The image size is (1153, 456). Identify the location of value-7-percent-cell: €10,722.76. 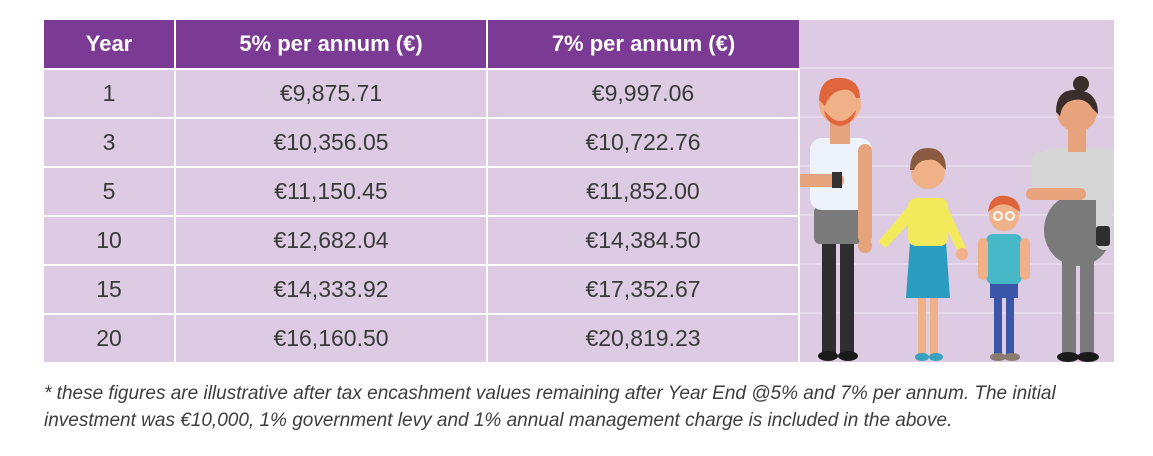
(643, 142).